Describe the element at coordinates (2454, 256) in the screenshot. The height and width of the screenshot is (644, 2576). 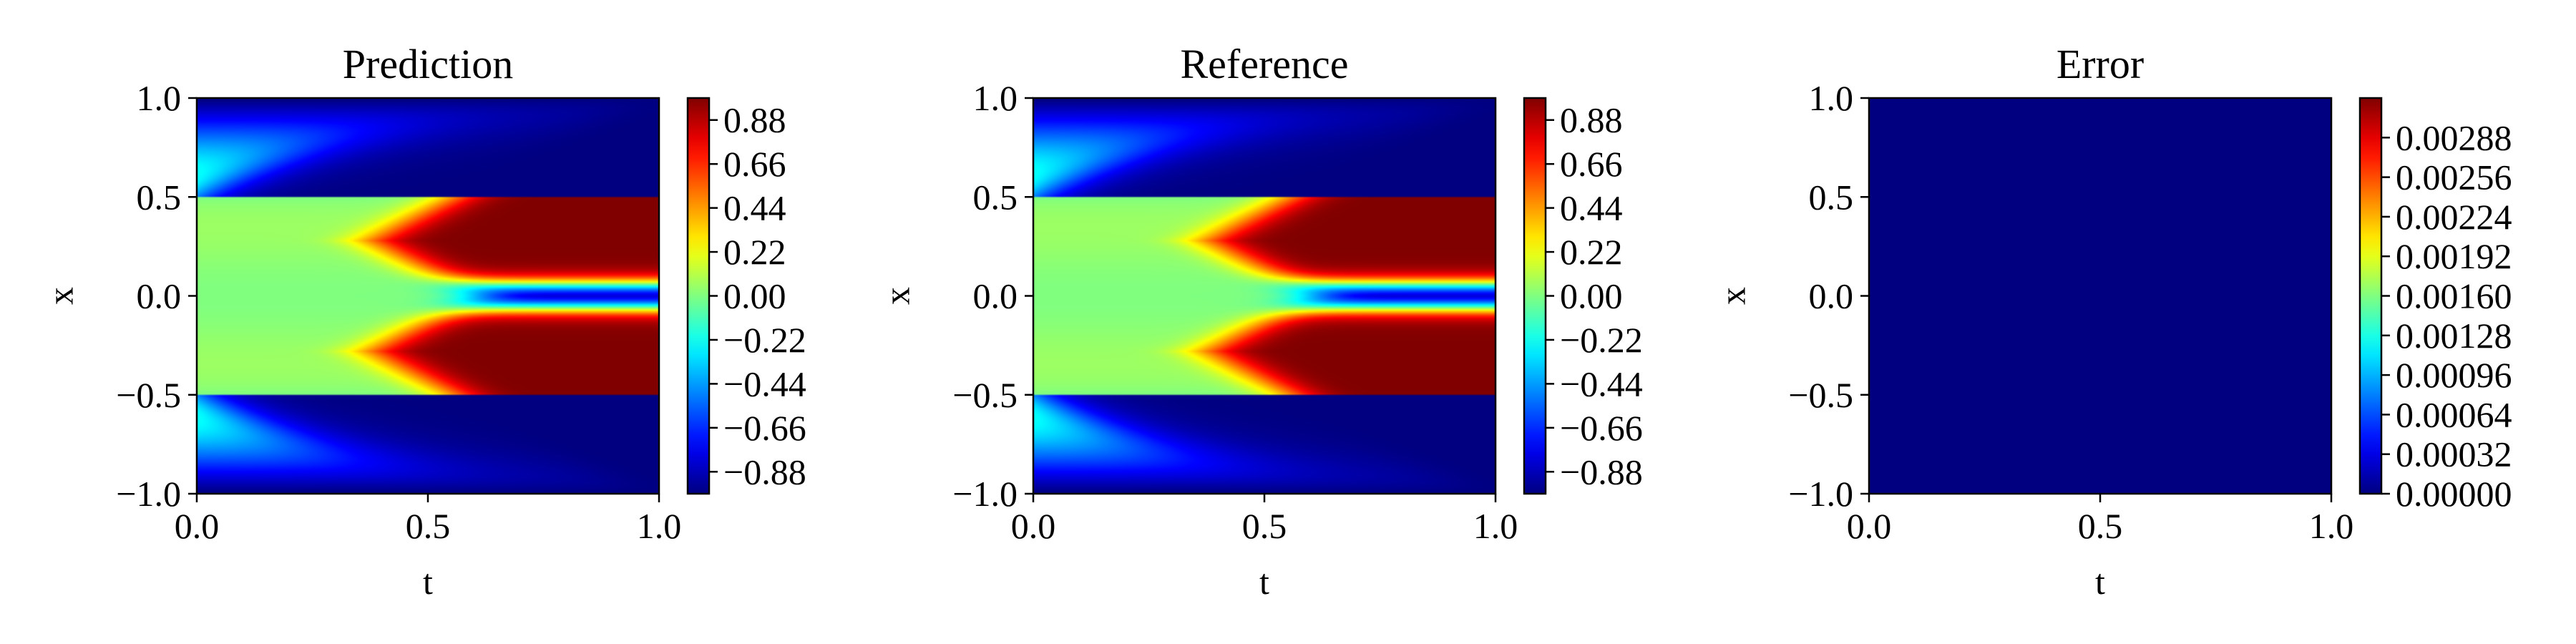
I see `colorbar-tick-label: 0.00192` at that location.